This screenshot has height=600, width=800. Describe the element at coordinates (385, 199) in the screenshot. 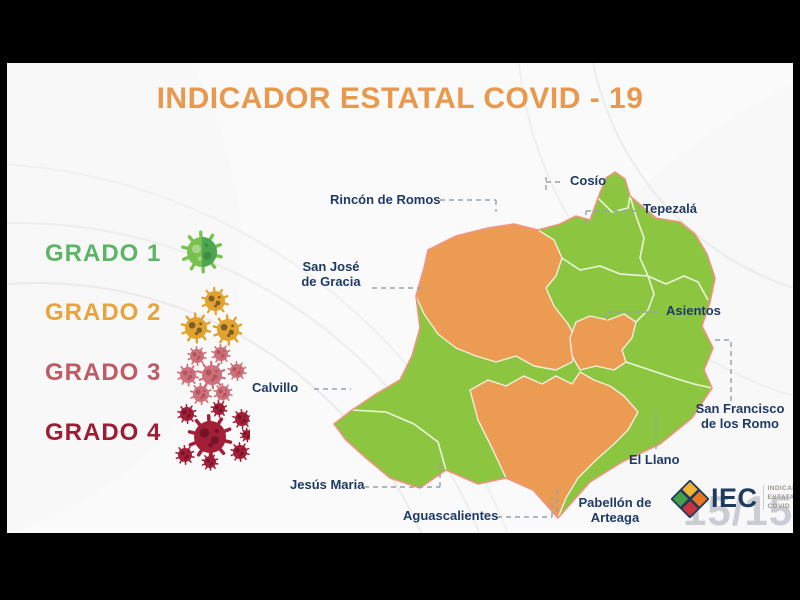

I see `map-label-rincon-de-romos: Rincón de Romos` at that location.